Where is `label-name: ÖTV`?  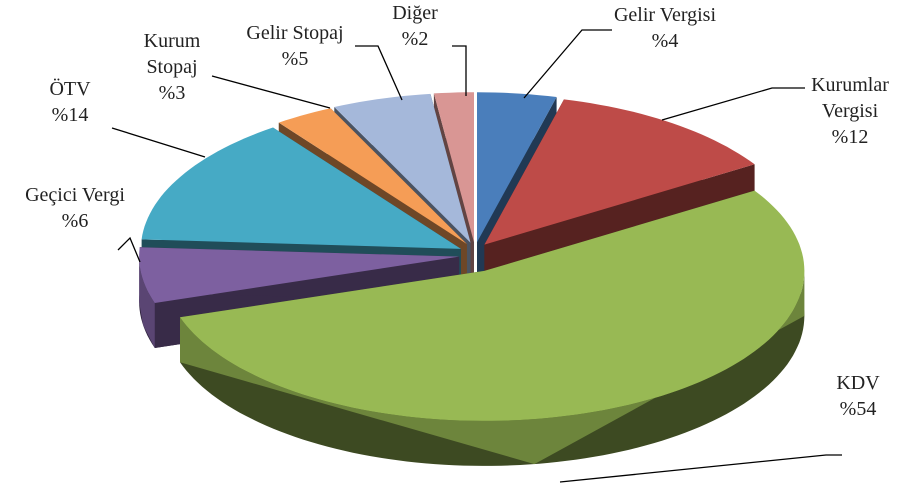 label-name: ÖTV is located at coordinates (70, 89).